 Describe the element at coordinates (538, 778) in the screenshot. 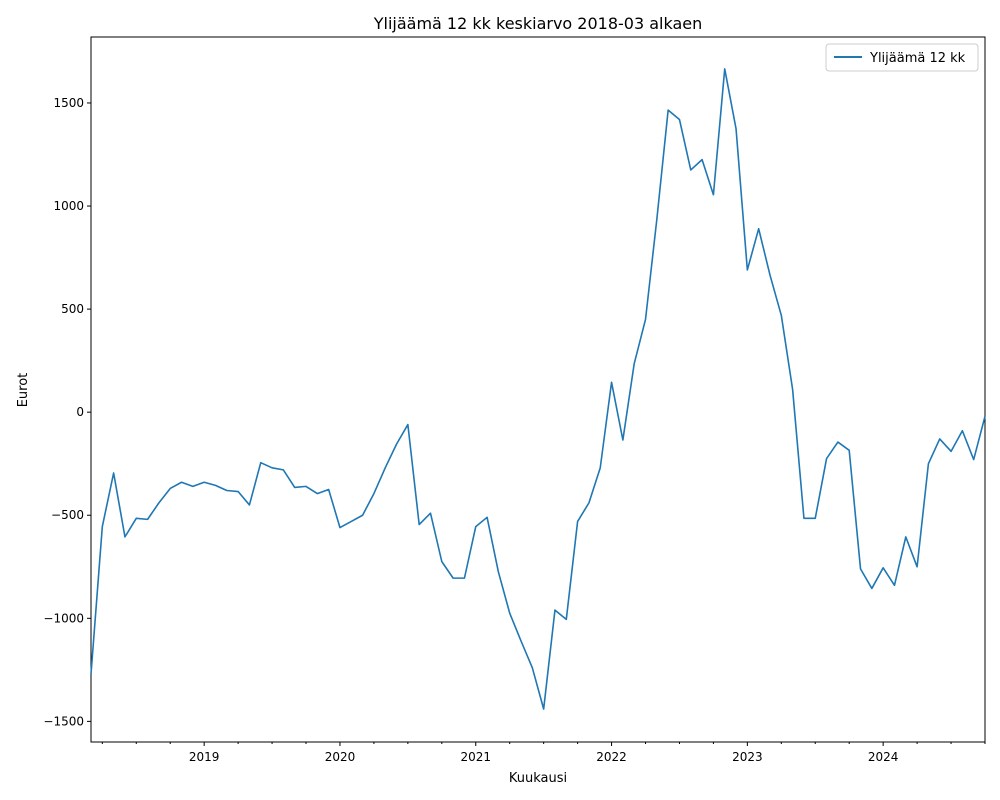

I see `x-axis-label: Kuukausi` at that location.